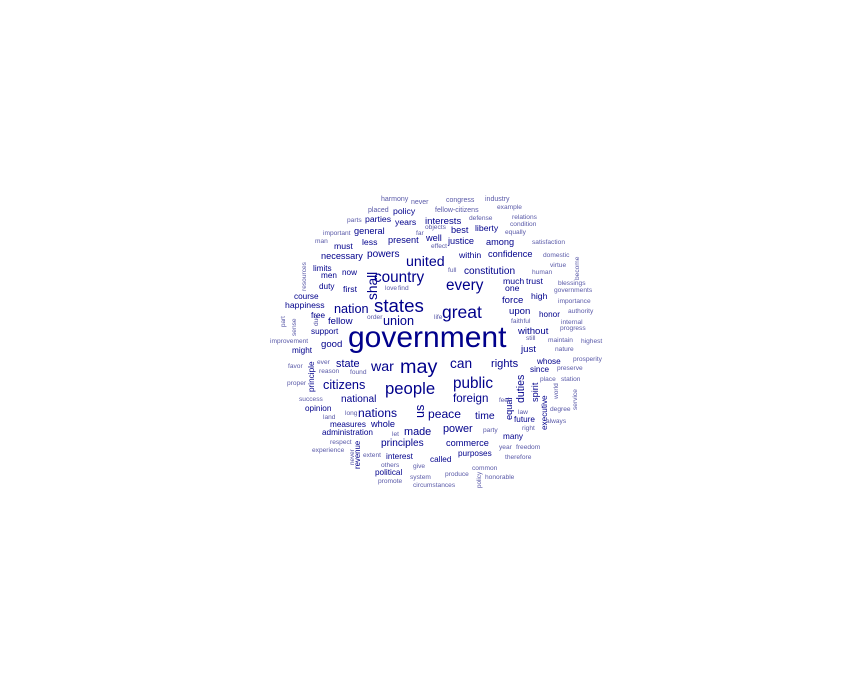  What do you see at coordinates (388, 472) in the screenshot?
I see `word-political-80: political` at bounding box center [388, 472].